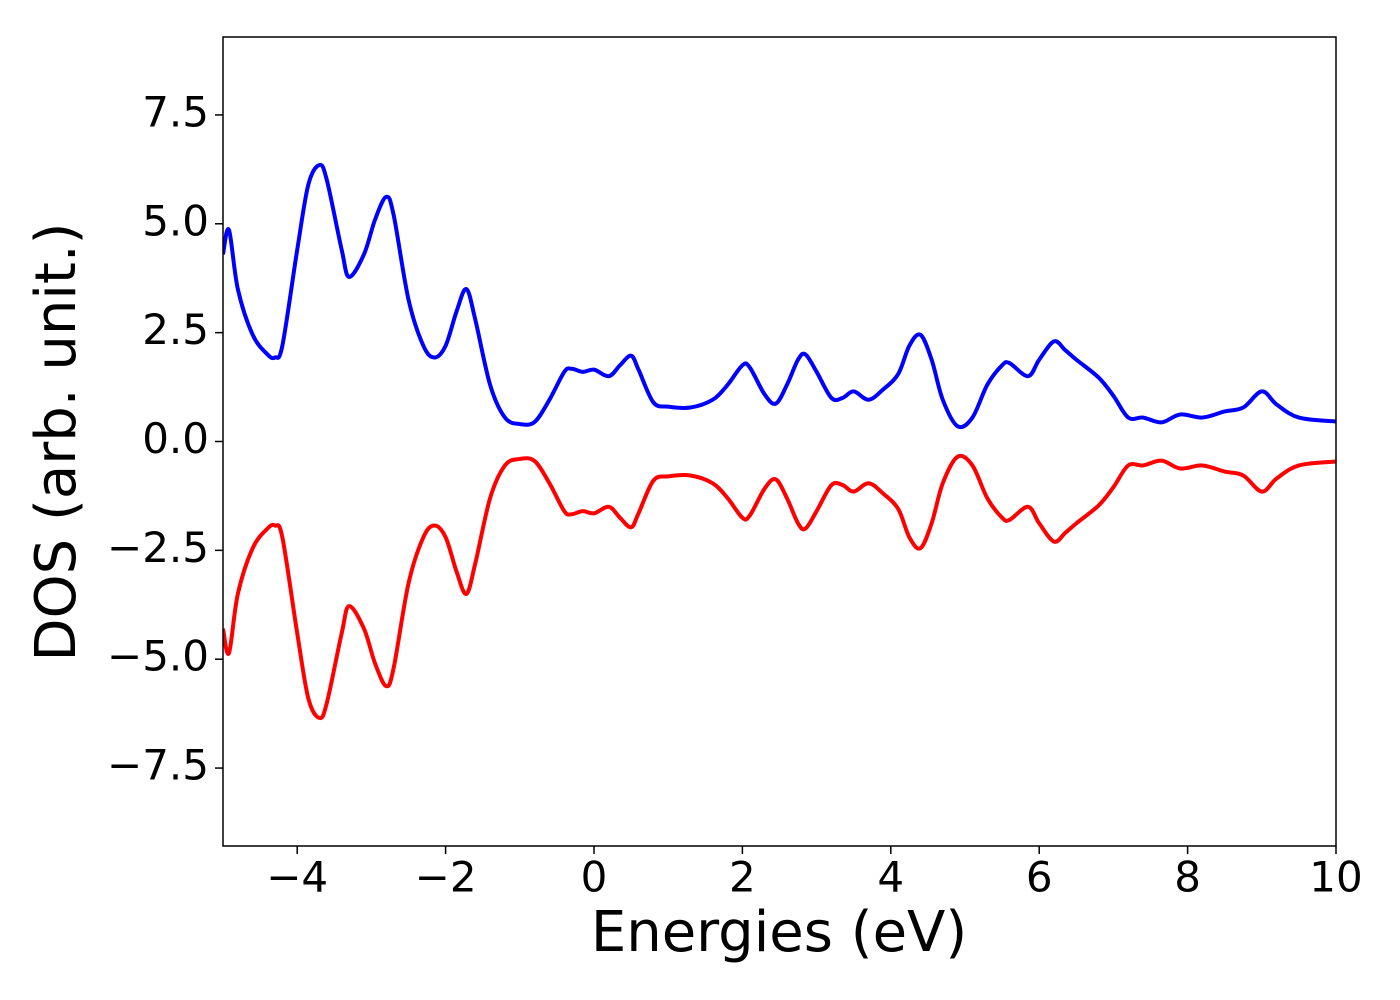 Image resolution: width=1400 pixels, height=1000 pixels. Describe the element at coordinates (158, 547) in the screenshot. I see `y-tick-label: −2.5` at that location.